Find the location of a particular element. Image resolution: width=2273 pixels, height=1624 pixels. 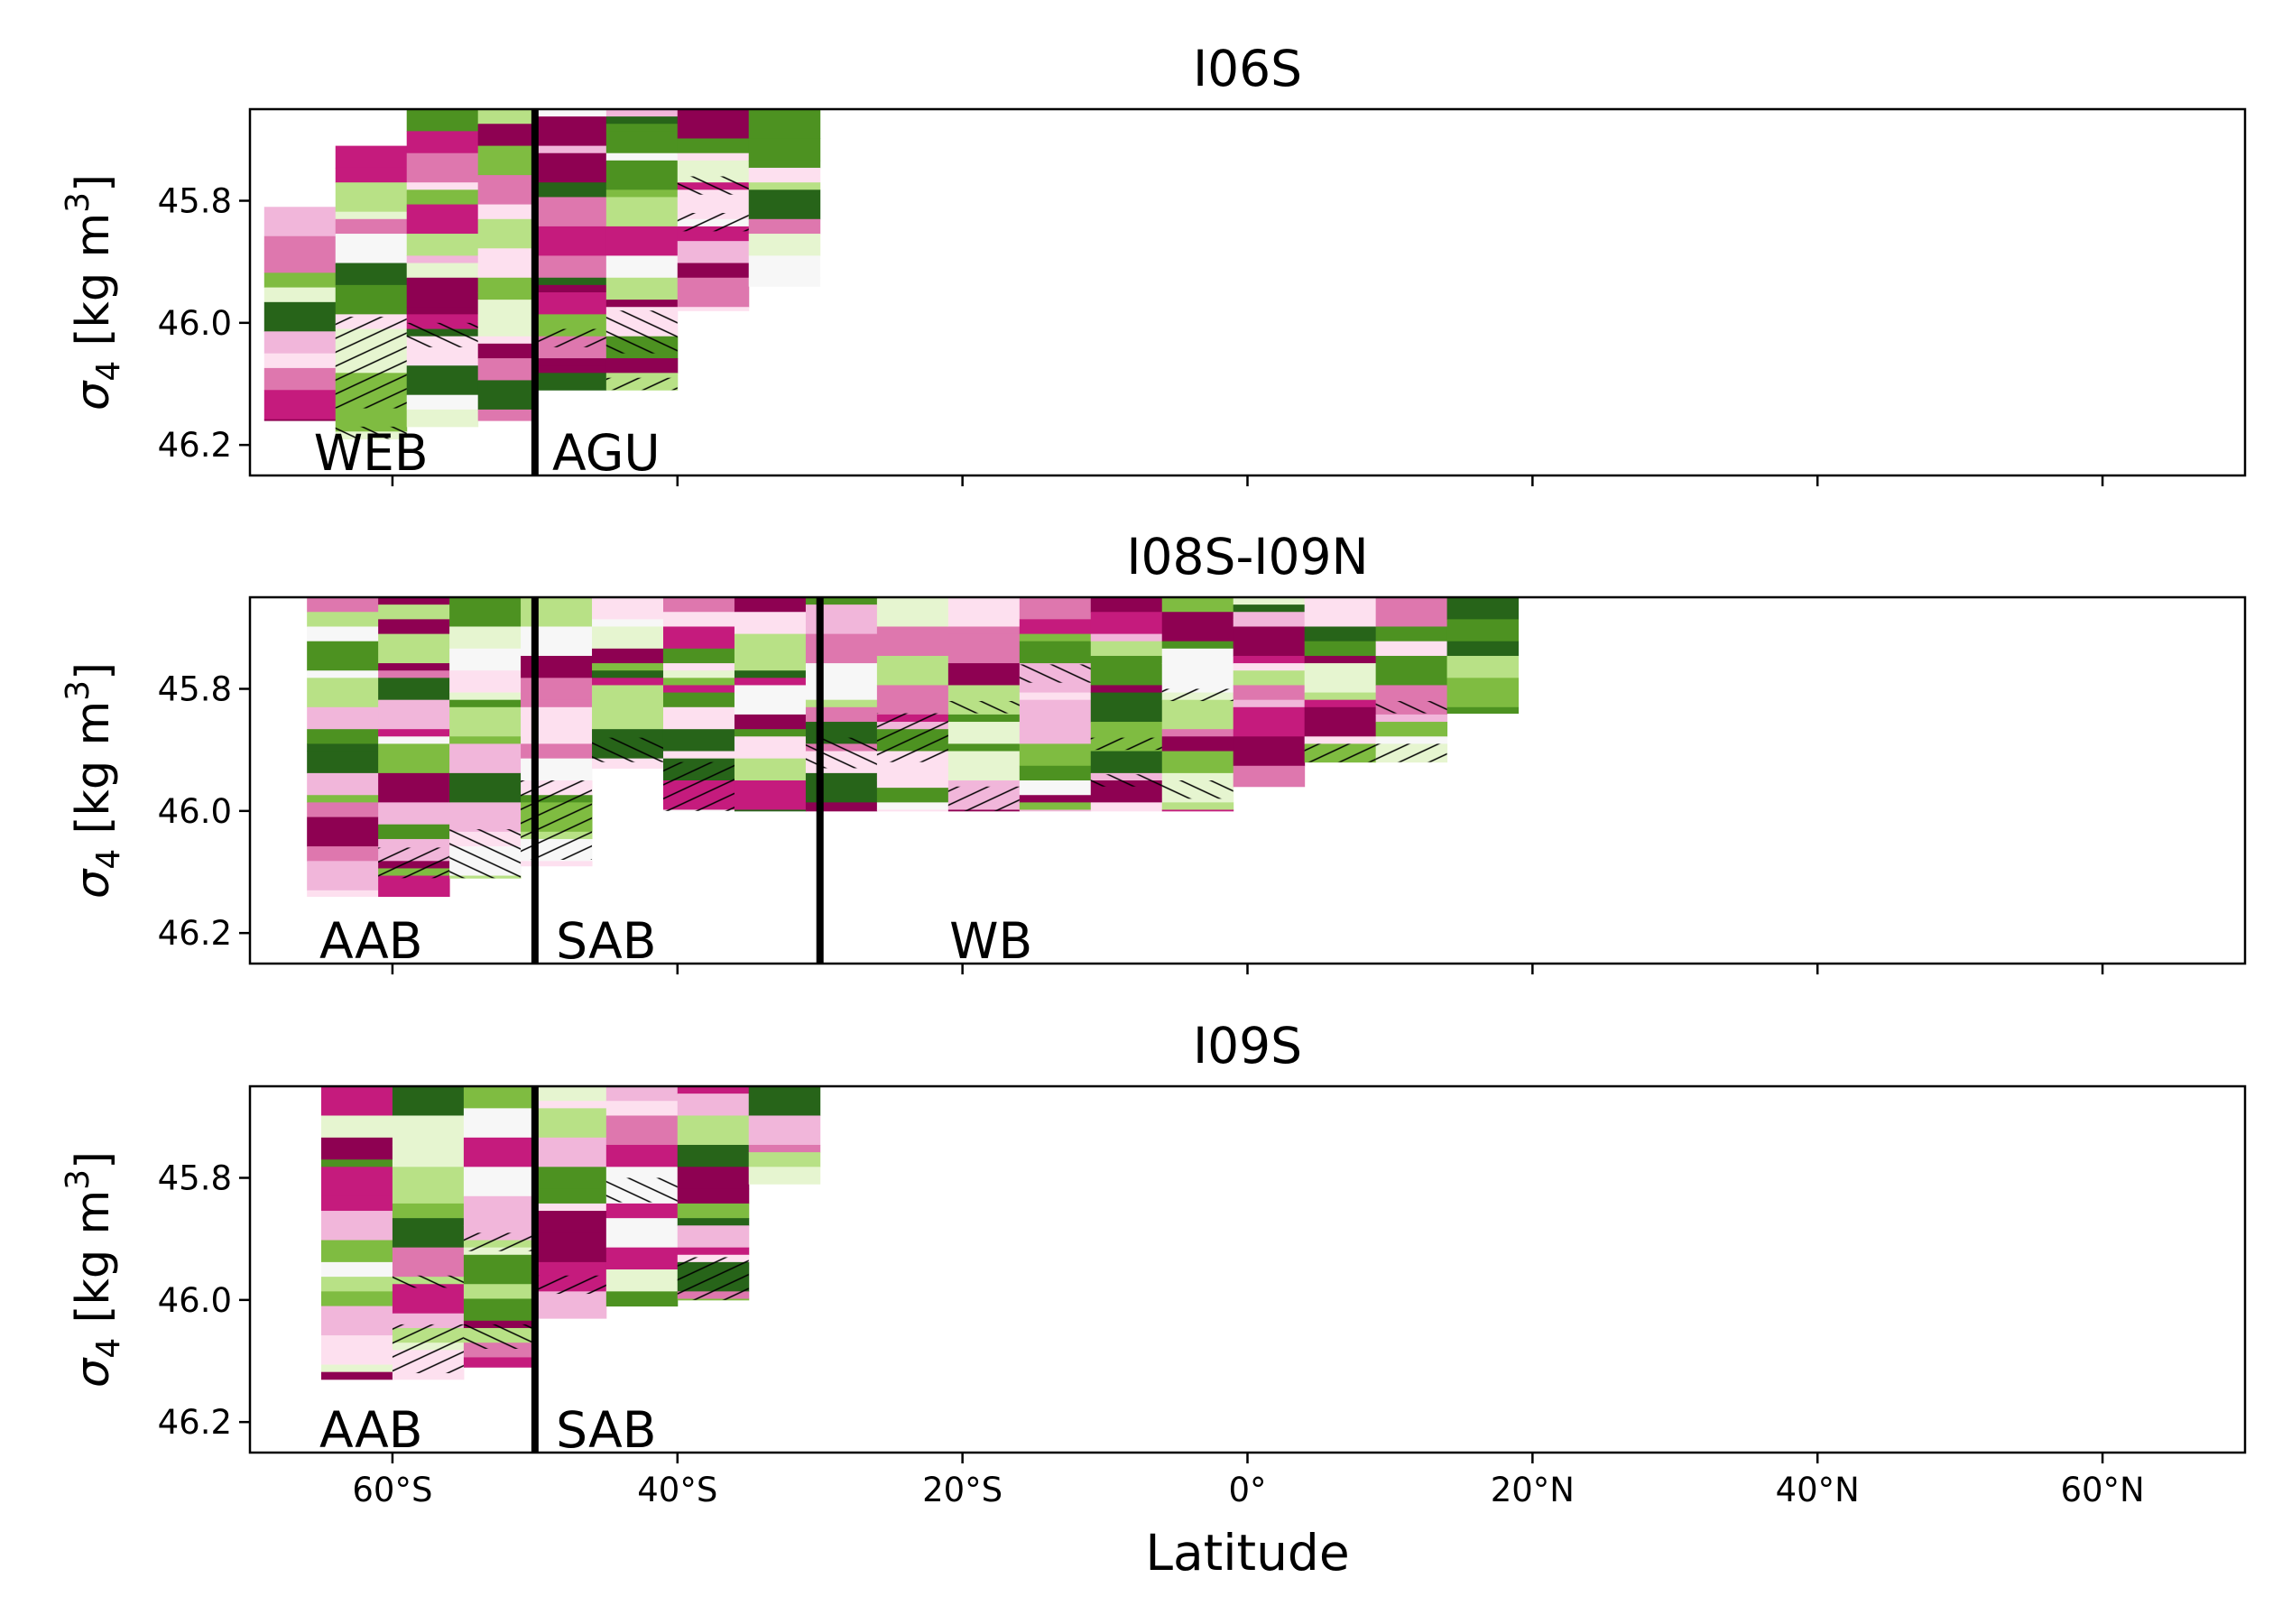

panel-1-hatch is located at coordinates (442, 335).